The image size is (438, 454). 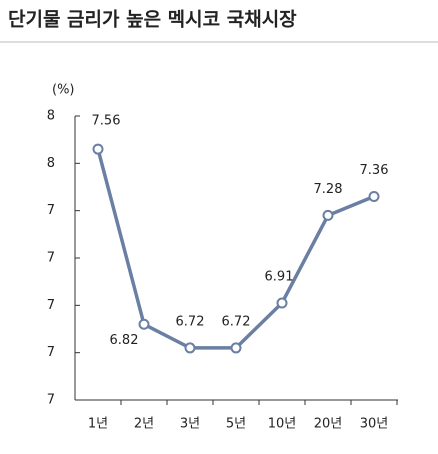 What do you see at coordinates (279, 276) in the screenshot?
I see `data-label: 6.91` at bounding box center [279, 276].